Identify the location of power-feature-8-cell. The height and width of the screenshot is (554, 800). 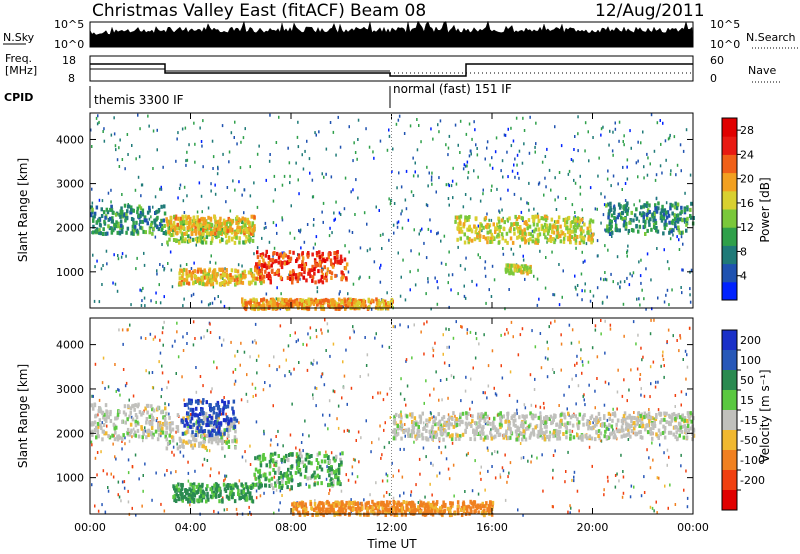
(519, 269).